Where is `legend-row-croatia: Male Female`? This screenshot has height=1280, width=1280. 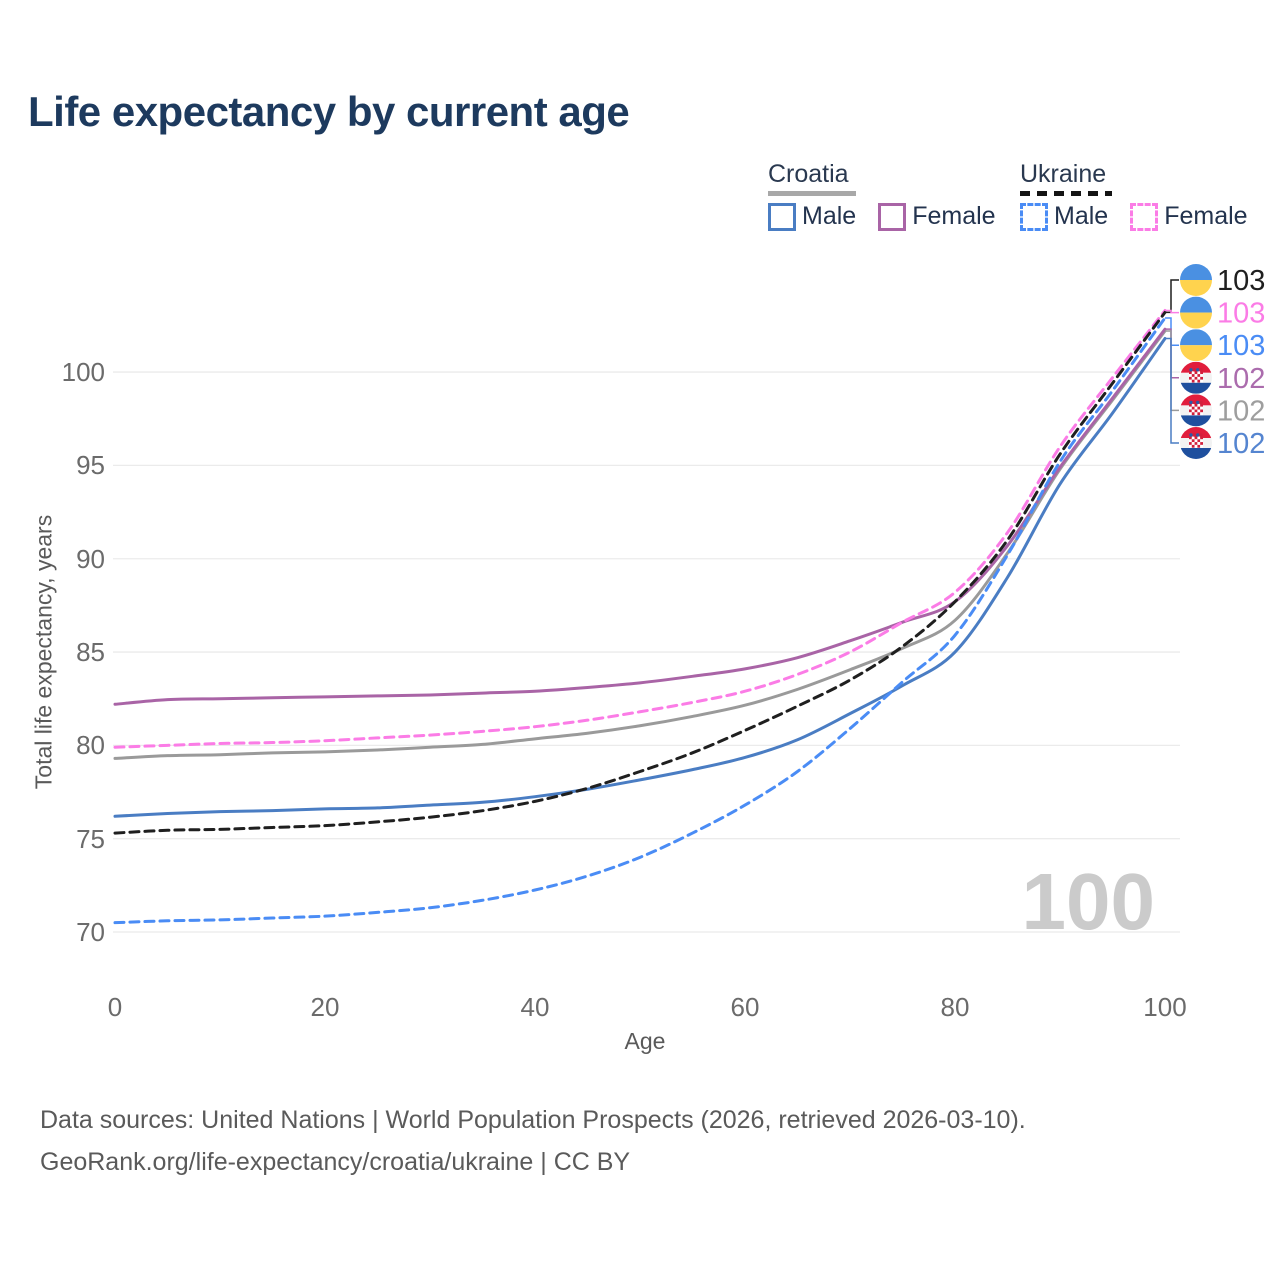
legend-row-croatia: Male Female is located at coordinates (883, 216).